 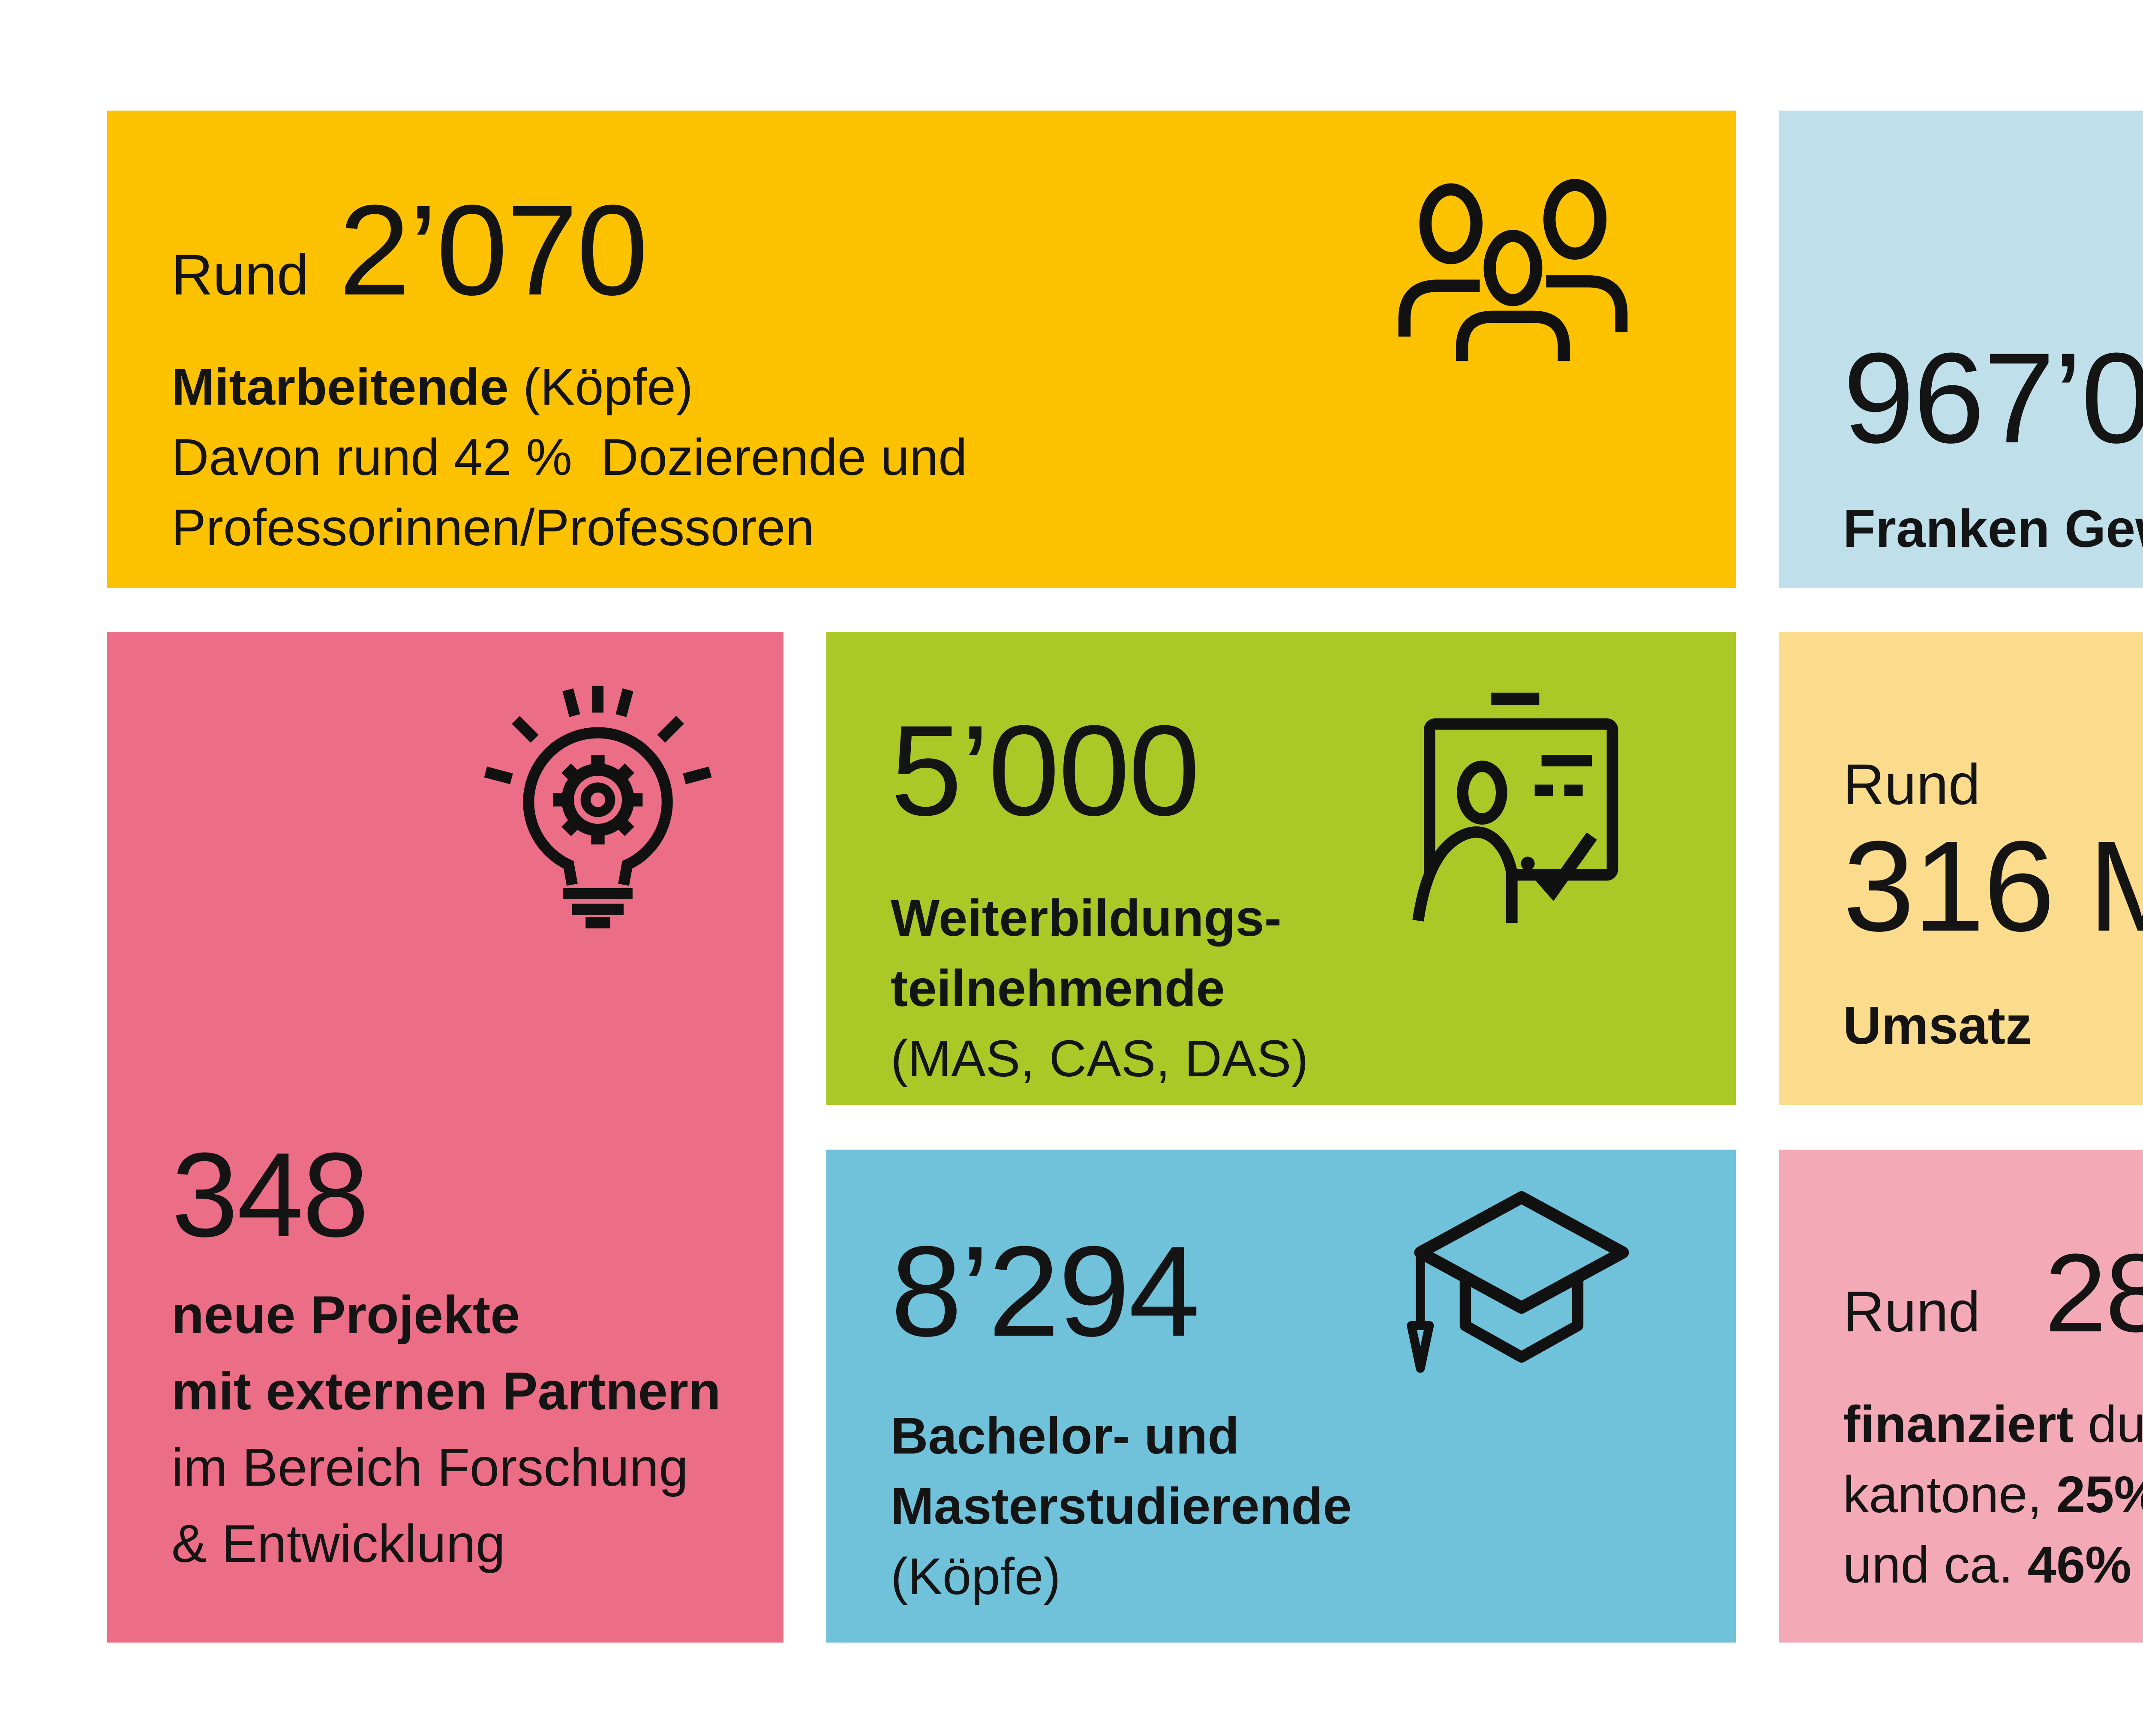 What do you see at coordinates (2099, 1494) in the screenshot?
I see `body-bold: 25%` at bounding box center [2099, 1494].